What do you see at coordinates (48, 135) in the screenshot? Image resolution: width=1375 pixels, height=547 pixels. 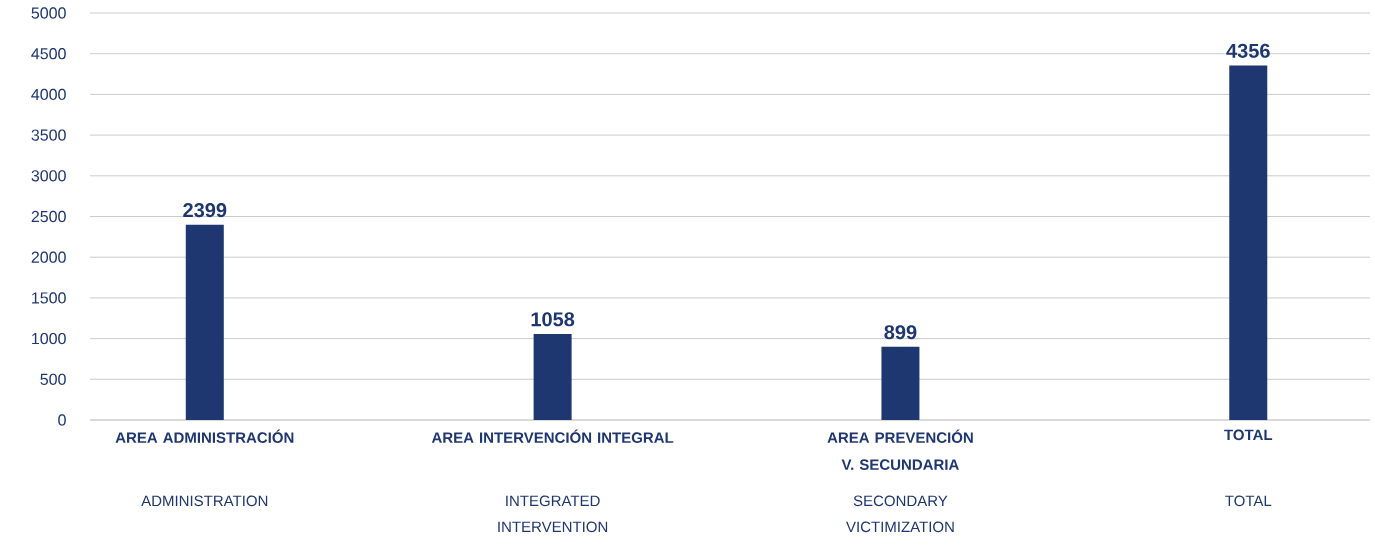 I see `y-tick-label: 3500` at bounding box center [48, 135].